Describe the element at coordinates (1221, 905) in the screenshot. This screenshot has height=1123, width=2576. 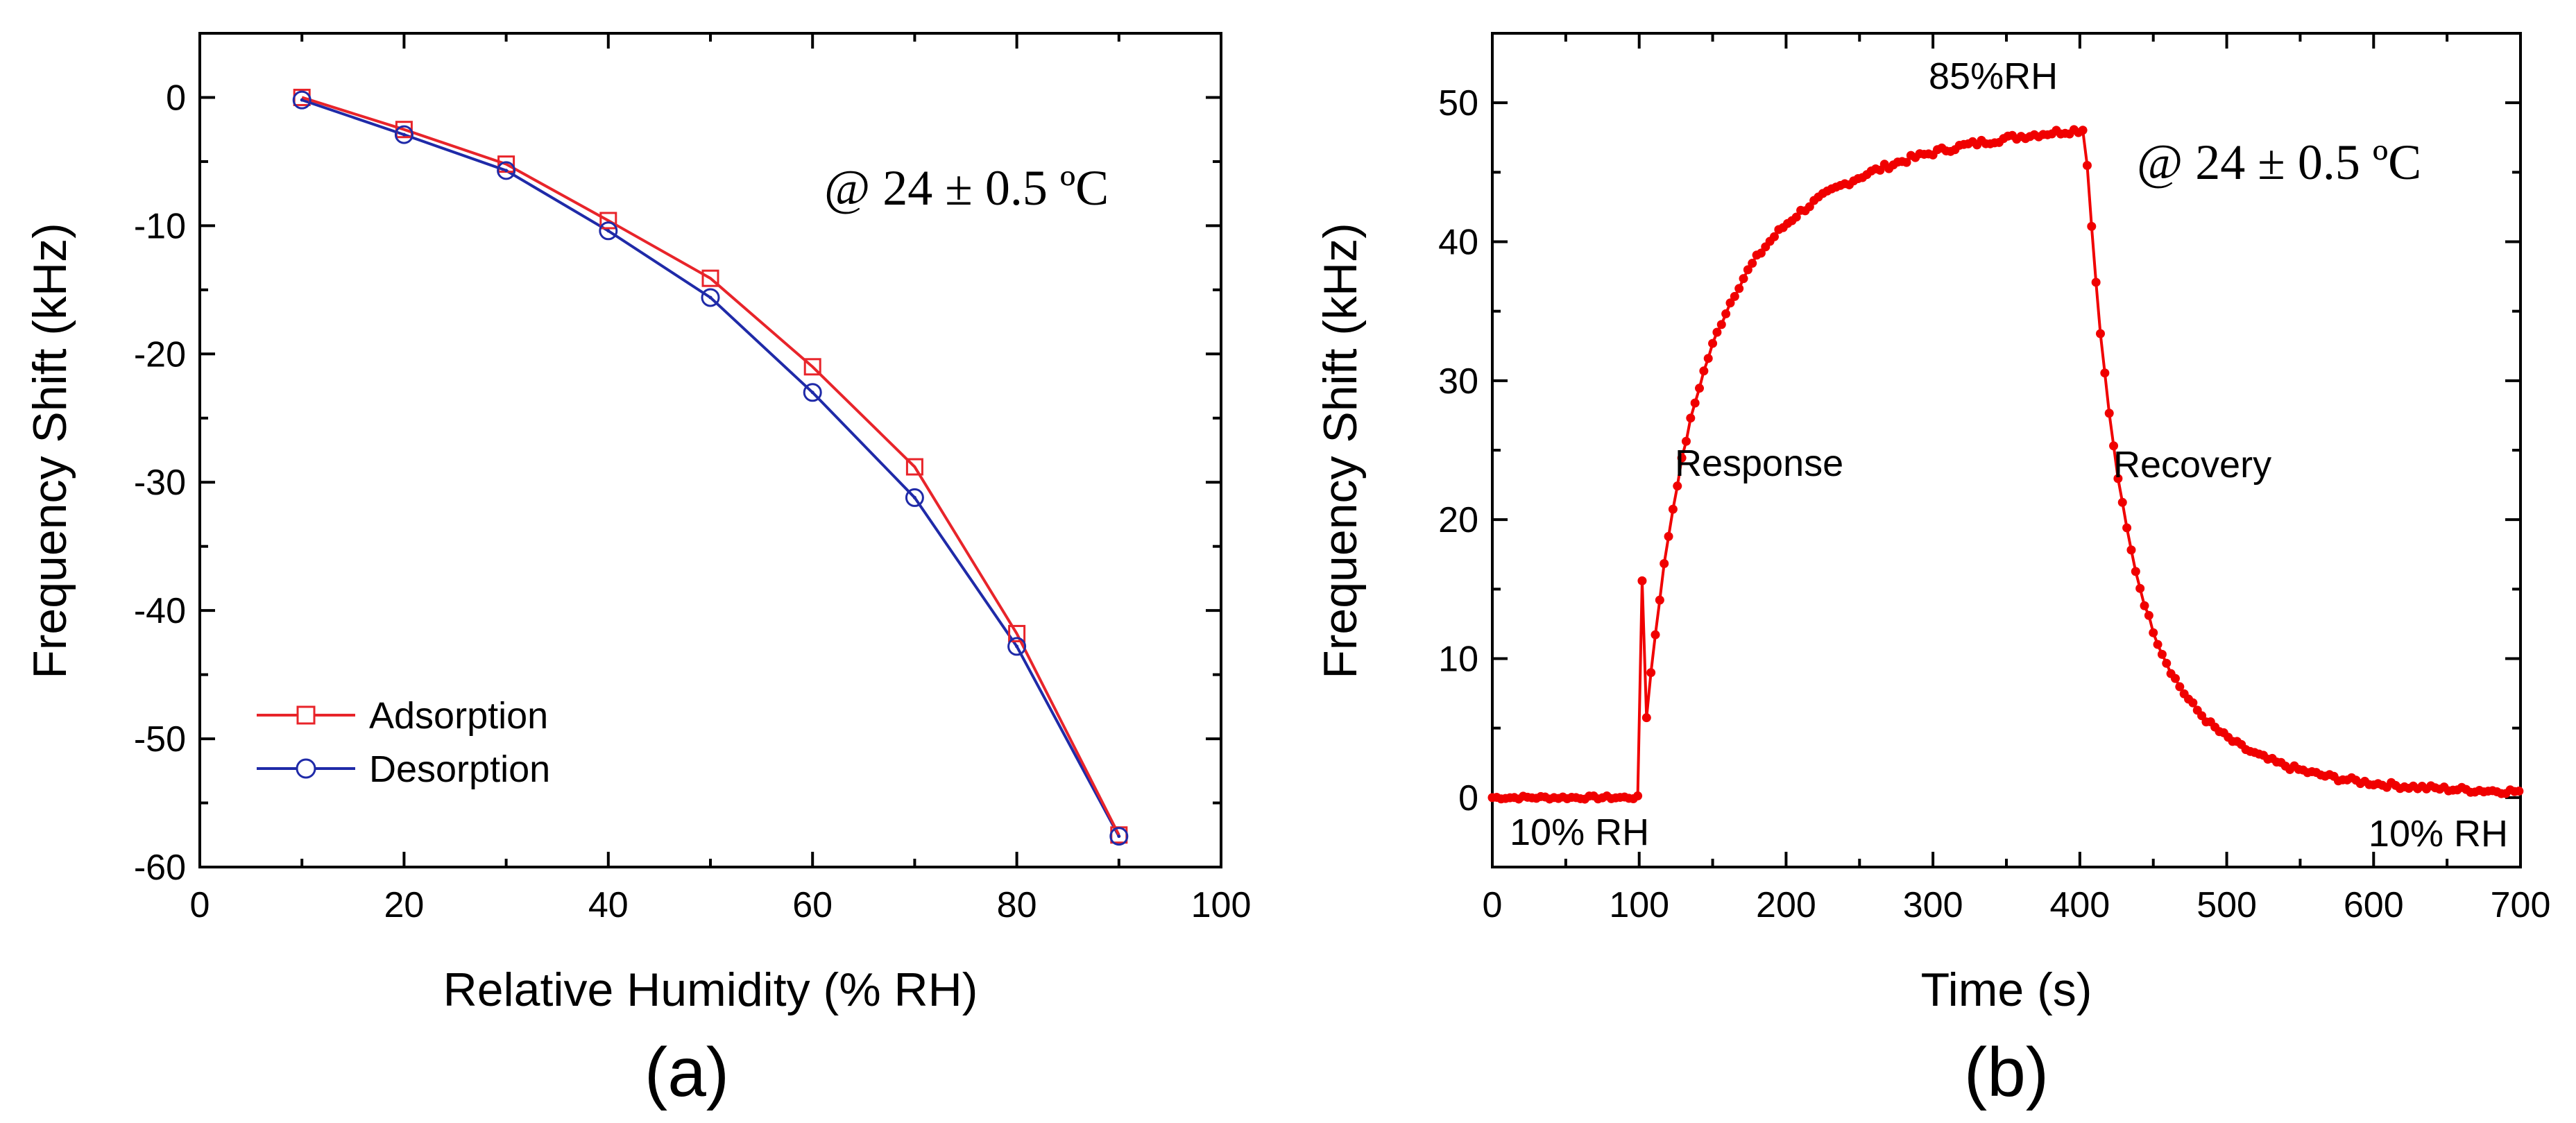
I see `chart-a-x-tick-label: 100` at that location.